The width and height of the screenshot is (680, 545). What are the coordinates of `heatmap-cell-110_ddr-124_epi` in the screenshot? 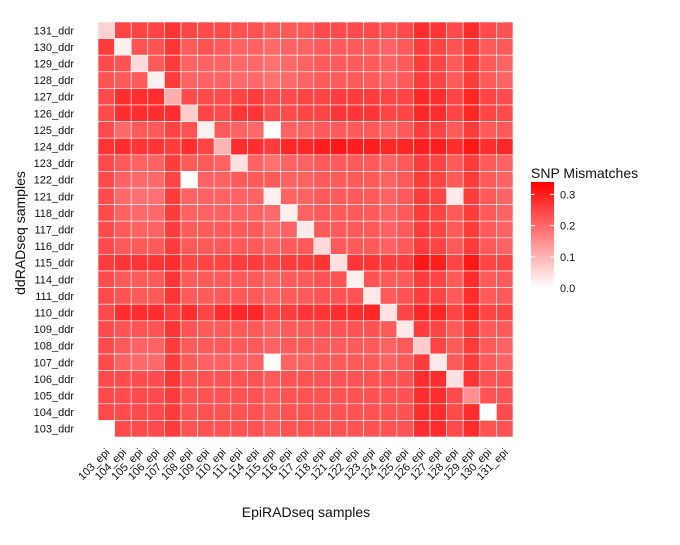 It's located at (388, 312).